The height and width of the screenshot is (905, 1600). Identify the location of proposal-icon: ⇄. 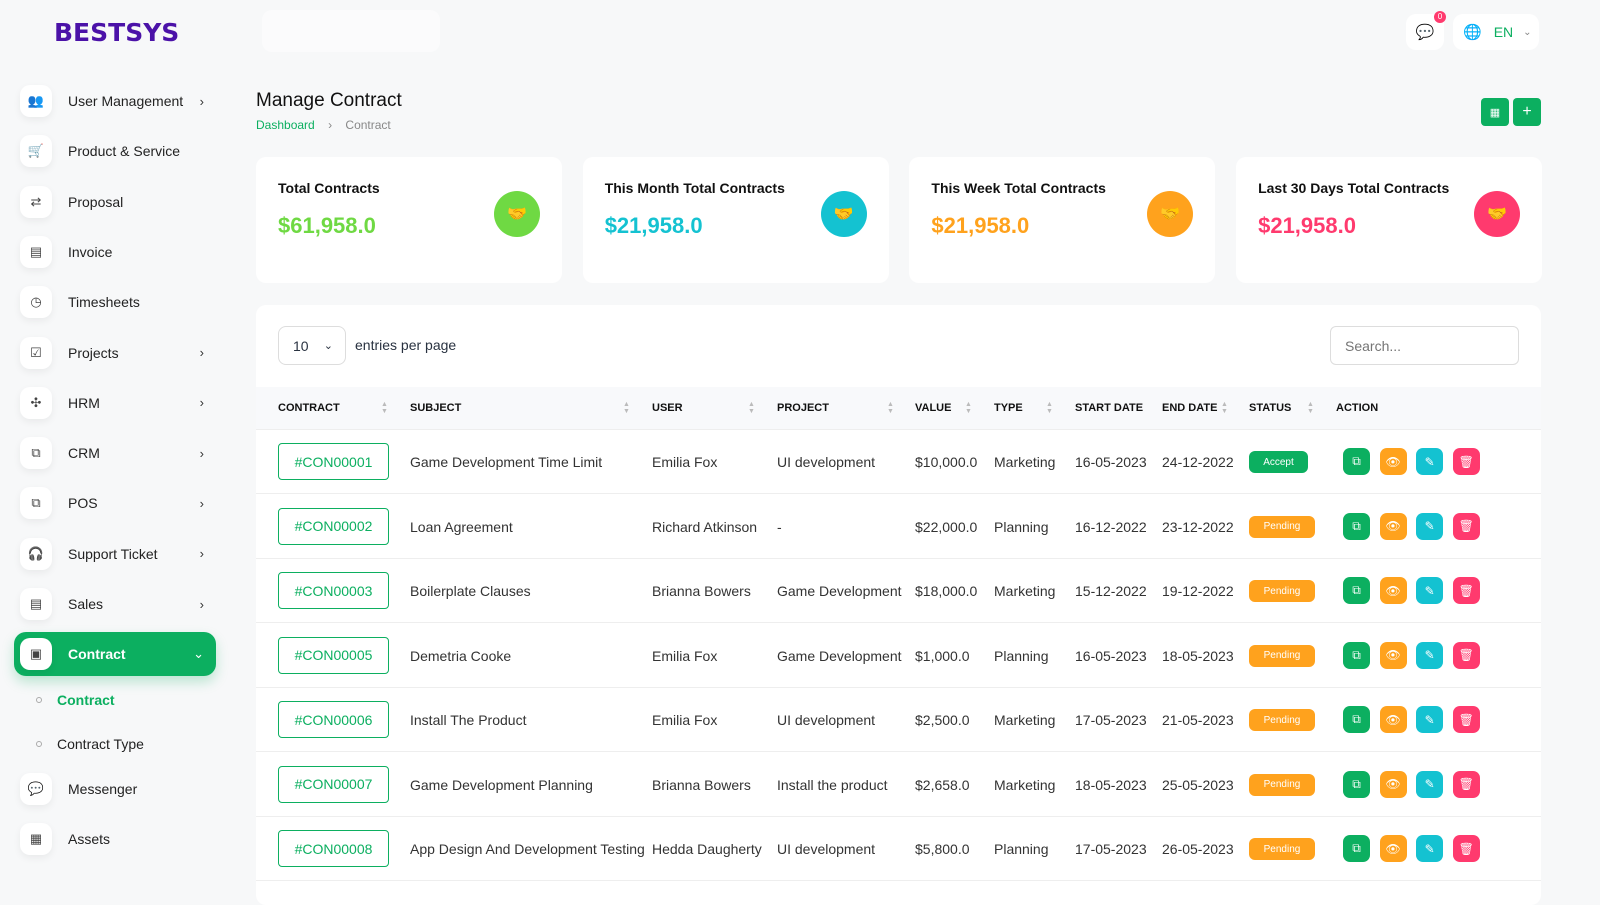
(36, 201).